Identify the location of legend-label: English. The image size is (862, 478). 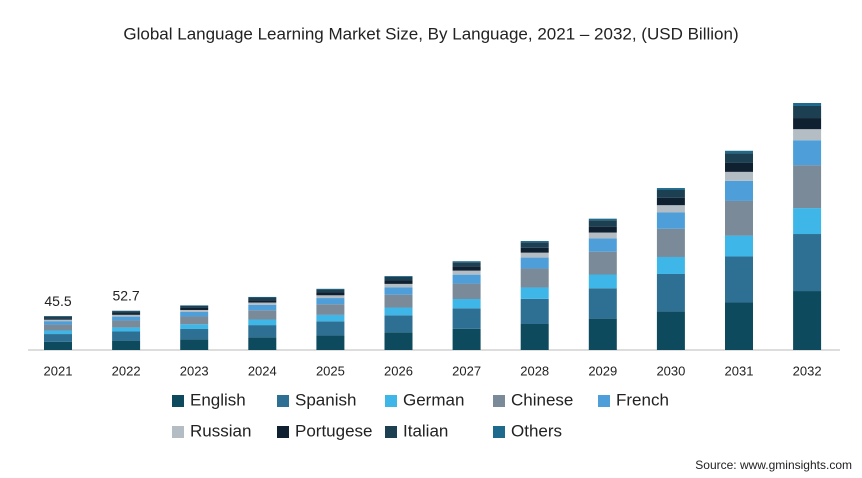
(218, 399).